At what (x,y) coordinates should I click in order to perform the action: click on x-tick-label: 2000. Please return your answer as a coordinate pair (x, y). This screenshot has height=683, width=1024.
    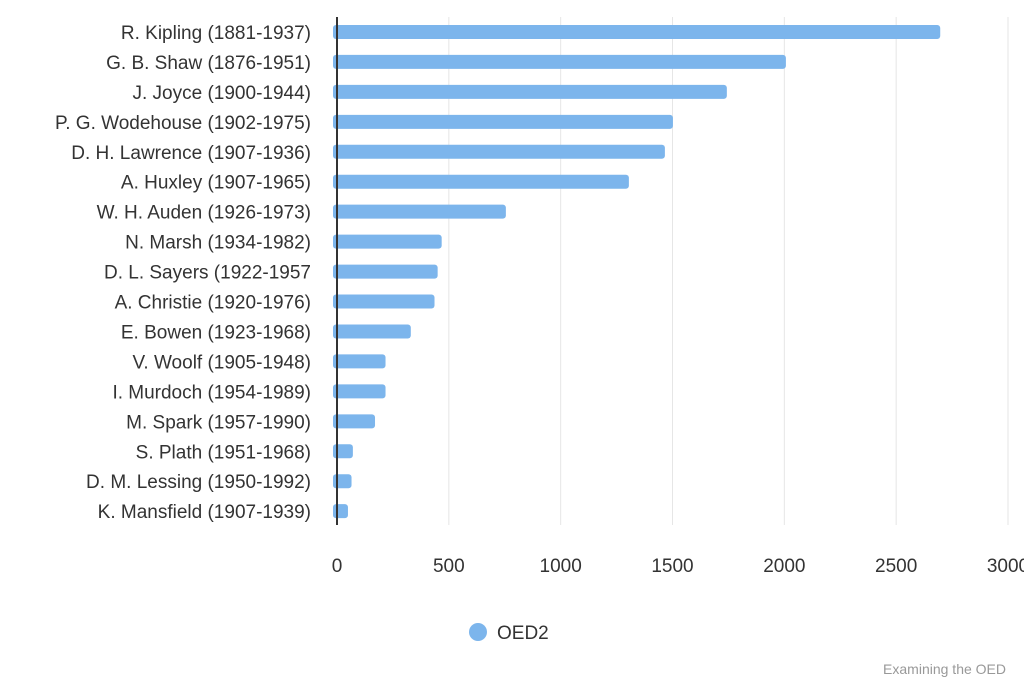
    Looking at the image, I should click on (784, 566).